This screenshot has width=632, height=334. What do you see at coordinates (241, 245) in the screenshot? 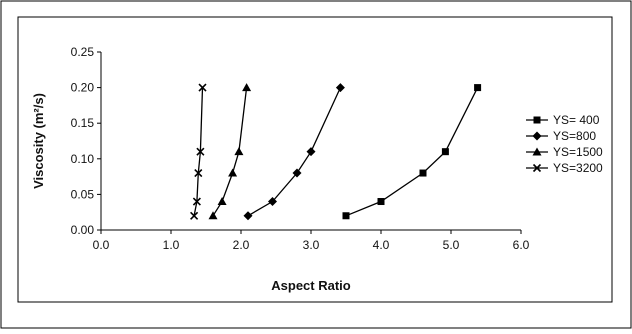
I see `x-tick-label: 2.0` at bounding box center [241, 245].